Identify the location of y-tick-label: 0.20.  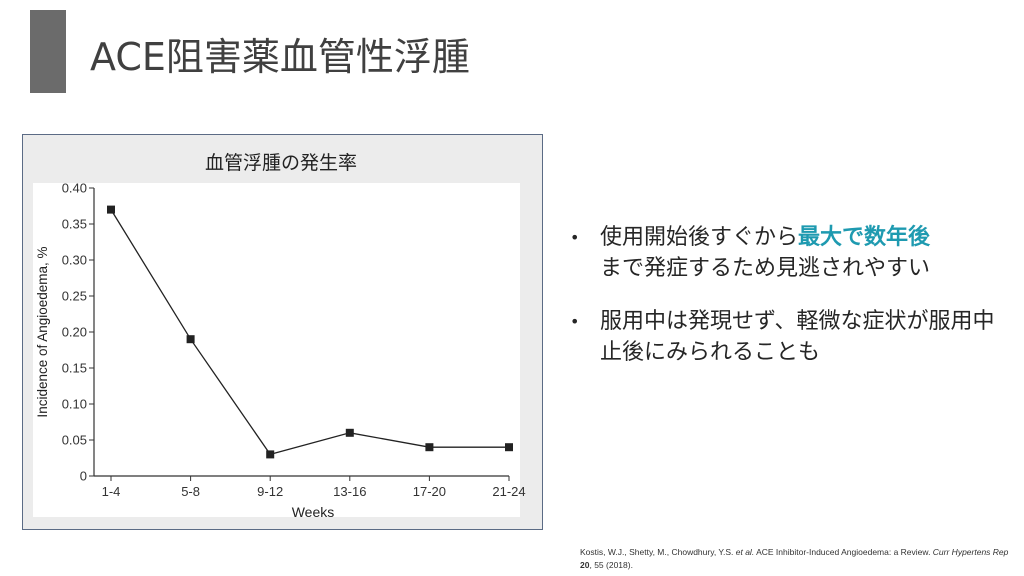
(74, 332).